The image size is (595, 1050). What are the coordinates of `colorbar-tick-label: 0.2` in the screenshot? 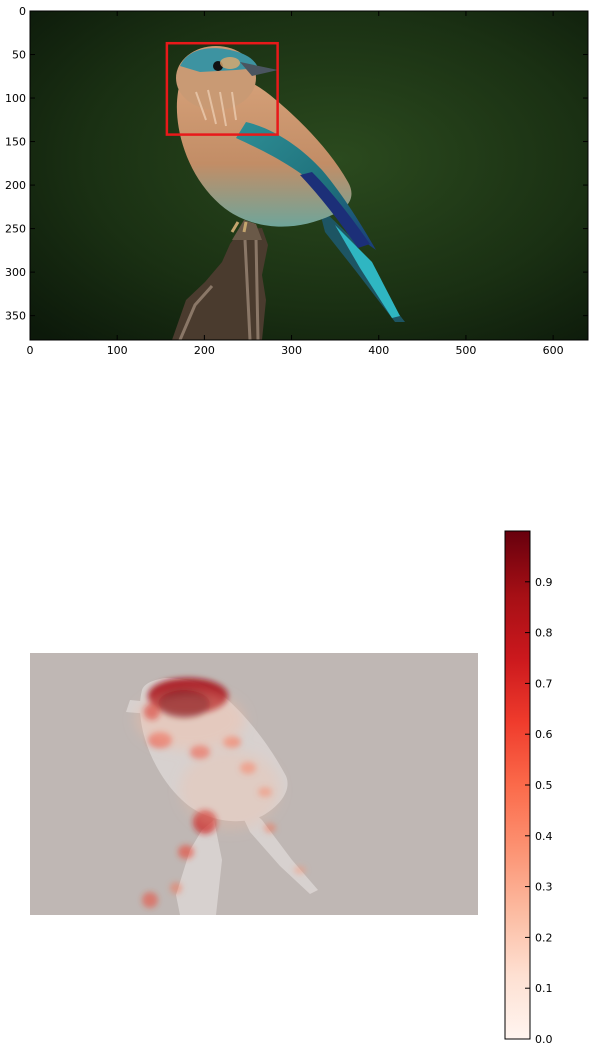 It's located at (544, 937).